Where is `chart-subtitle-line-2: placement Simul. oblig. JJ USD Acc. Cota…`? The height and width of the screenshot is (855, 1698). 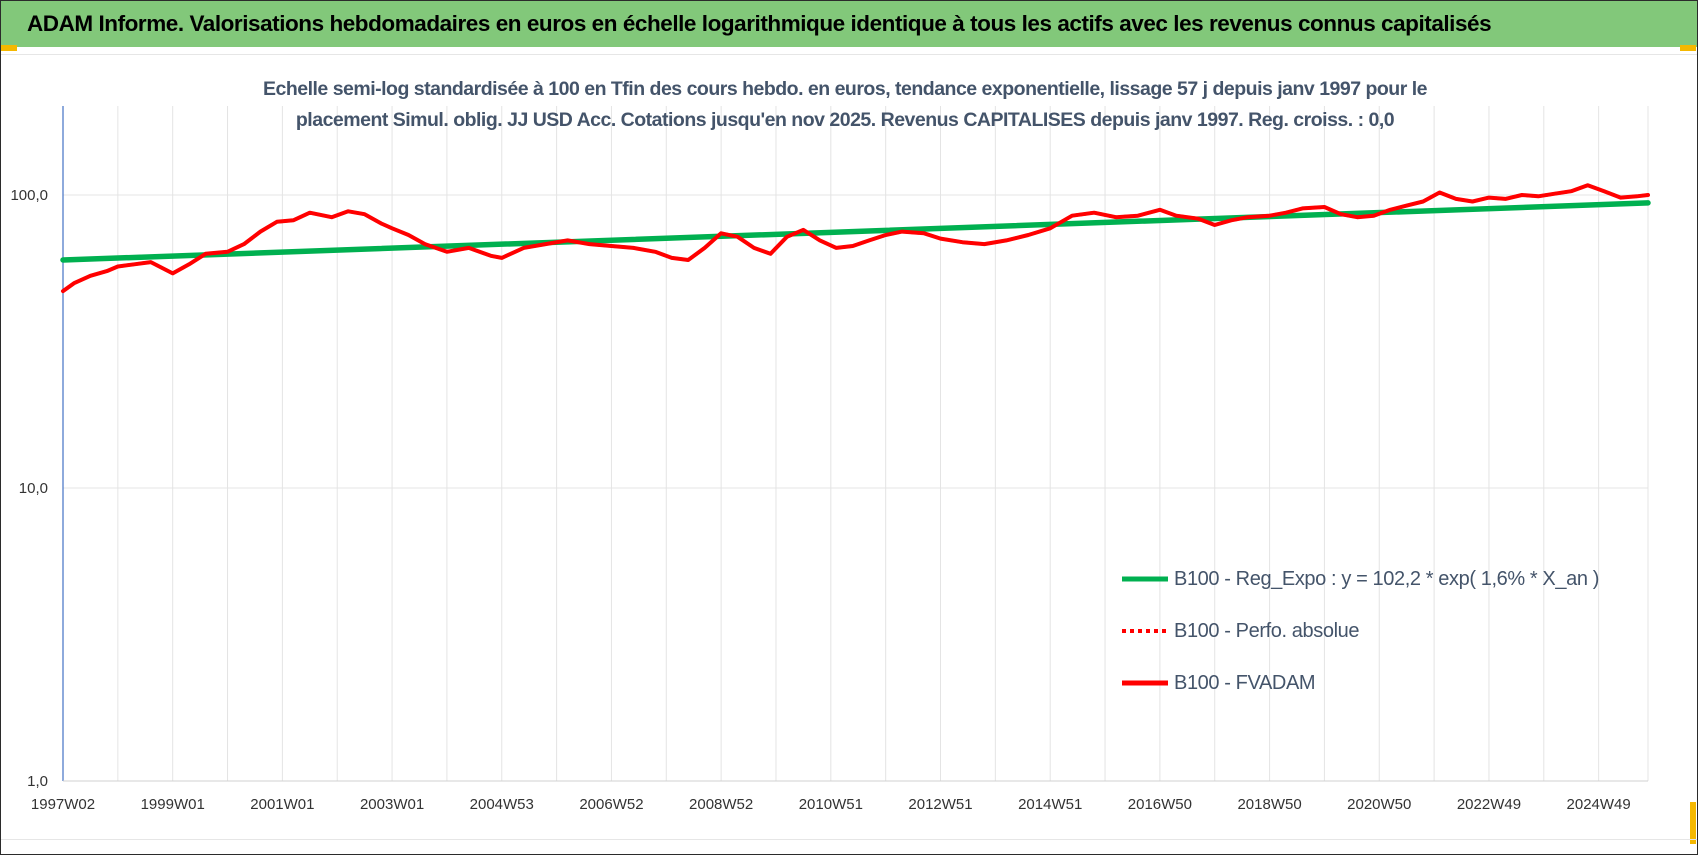
chart-subtitle-line-2: placement Simul. oblig. JJ USD Acc. Cota… is located at coordinates (845, 120).